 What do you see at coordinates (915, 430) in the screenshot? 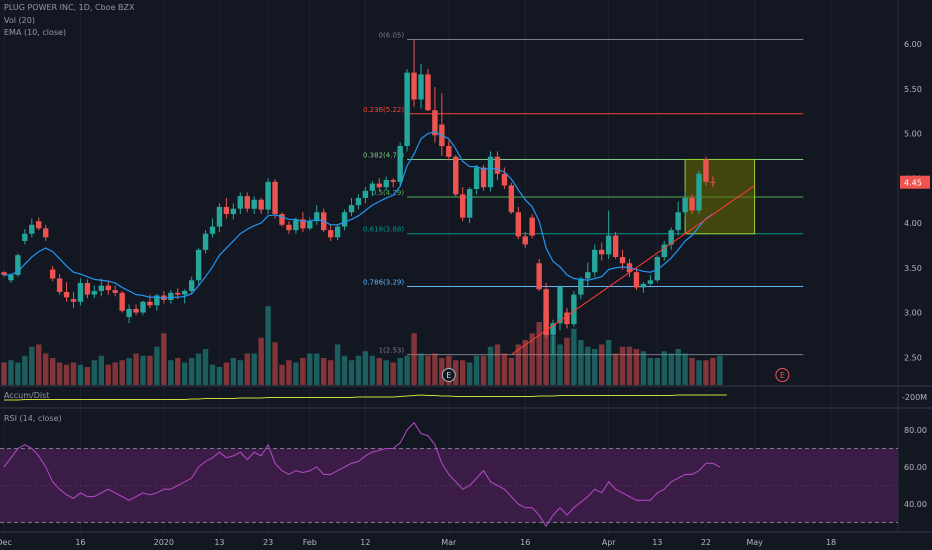
I see `rsi-axis-tick: 80.00` at bounding box center [915, 430].